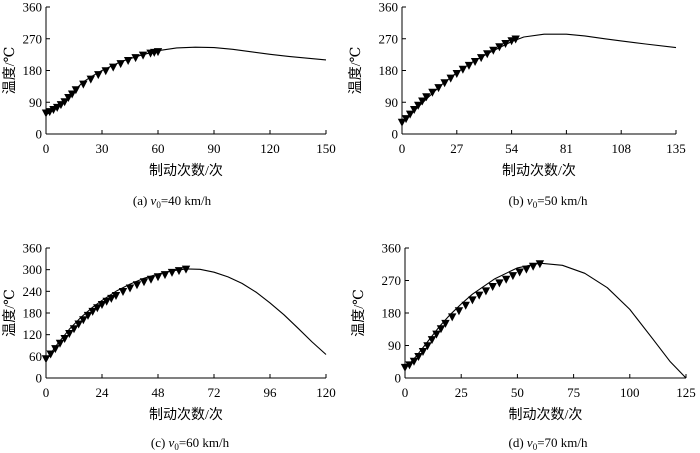 The width and height of the screenshot is (700, 453). I want to click on x-tick-label: 135, so click(676, 148).